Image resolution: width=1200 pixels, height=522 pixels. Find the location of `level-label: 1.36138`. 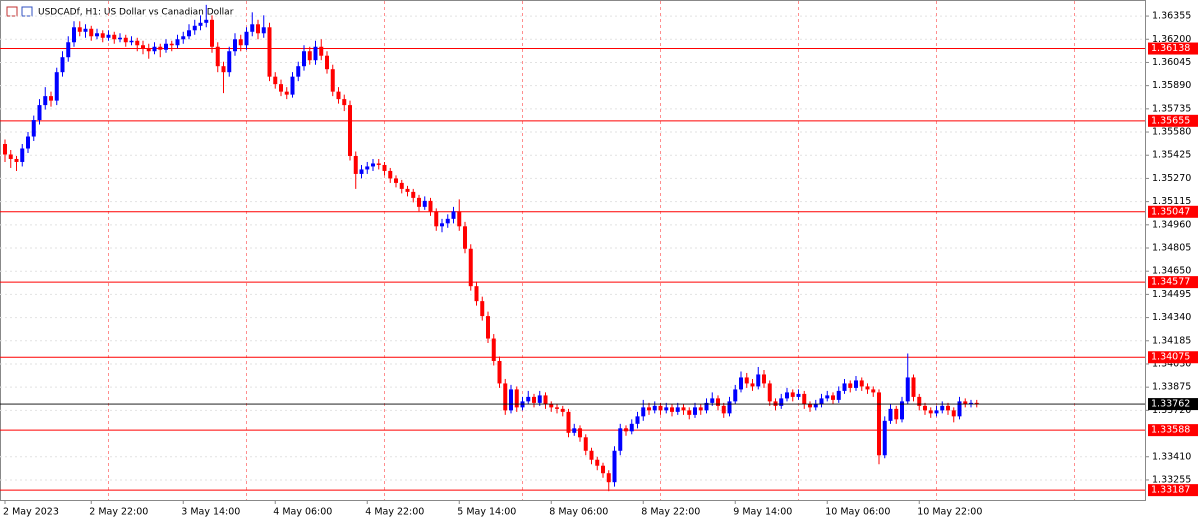

level-label: 1.36138 is located at coordinates (1170, 48).